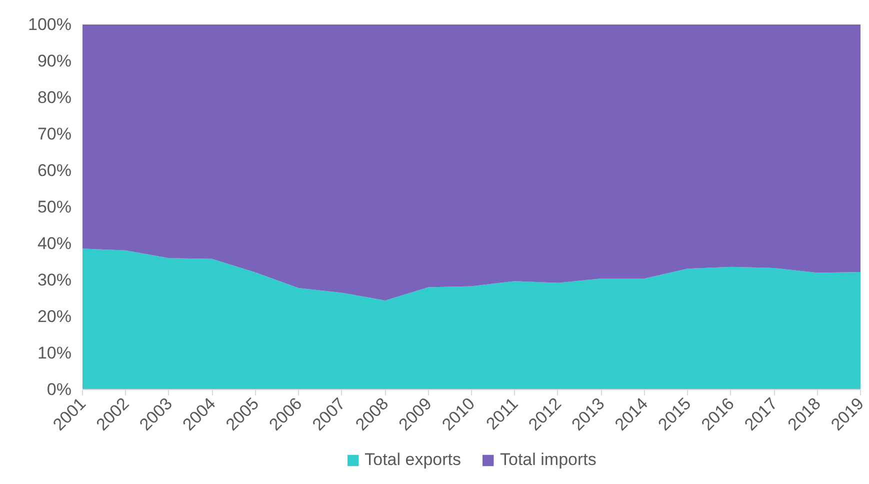 This screenshot has width=869, height=484. I want to click on y-tick-label: 50%, so click(54, 207).